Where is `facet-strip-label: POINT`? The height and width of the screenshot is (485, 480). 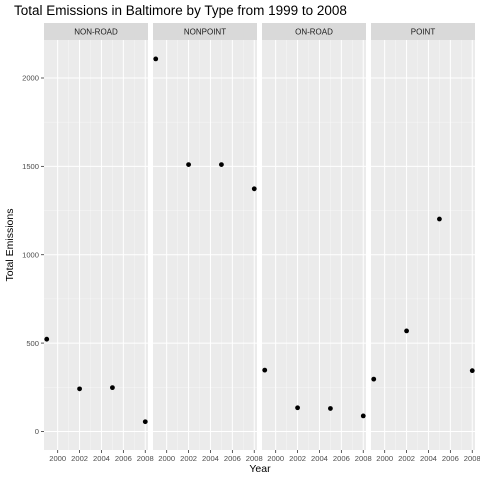 facet-strip-label: POINT is located at coordinates (423, 32).